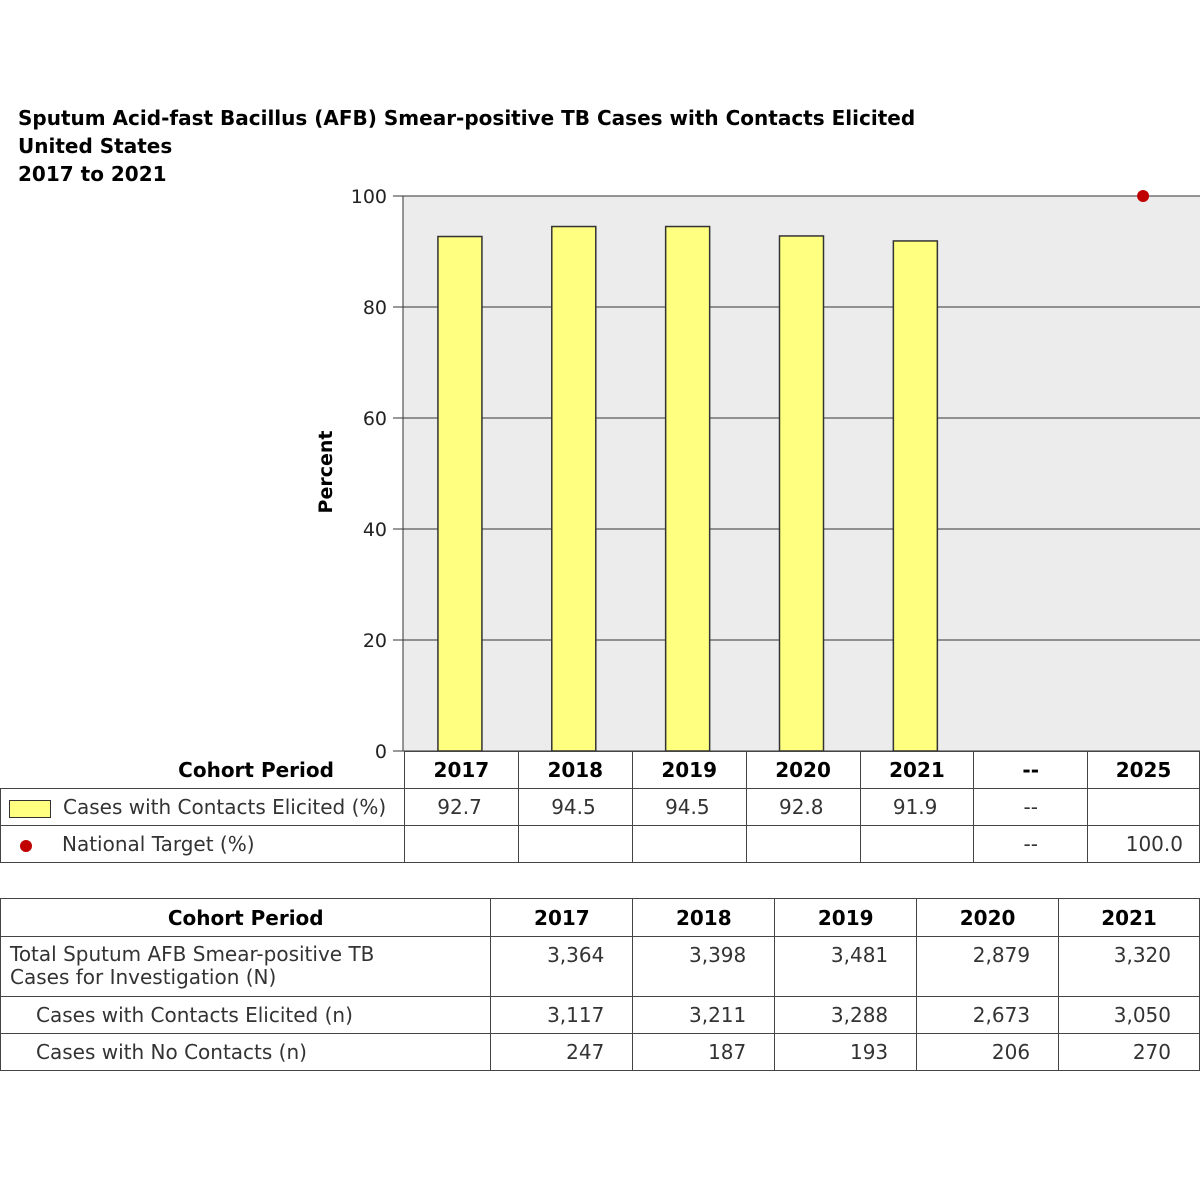 The width and height of the screenshot is (1200, 1200). Describe the element at coordinates (202, 770) in the screenshot. I see `legend-header-label: Cohort Period` at that location.